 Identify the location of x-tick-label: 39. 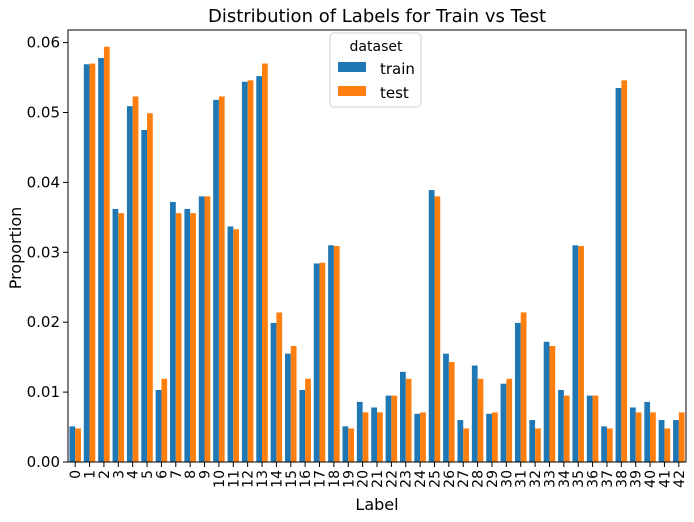
(637, 479).